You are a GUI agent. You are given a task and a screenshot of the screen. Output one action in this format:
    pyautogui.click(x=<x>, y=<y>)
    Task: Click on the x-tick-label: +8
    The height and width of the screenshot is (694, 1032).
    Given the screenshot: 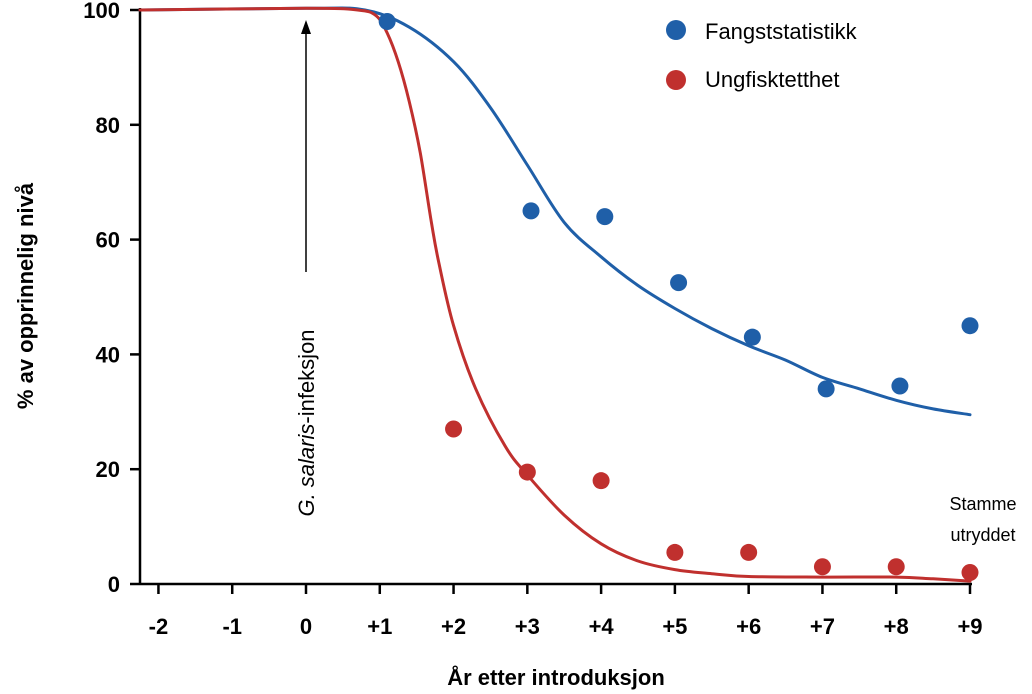 What is the action you would take?
    pyautogui.click(x=896, y=626)
    